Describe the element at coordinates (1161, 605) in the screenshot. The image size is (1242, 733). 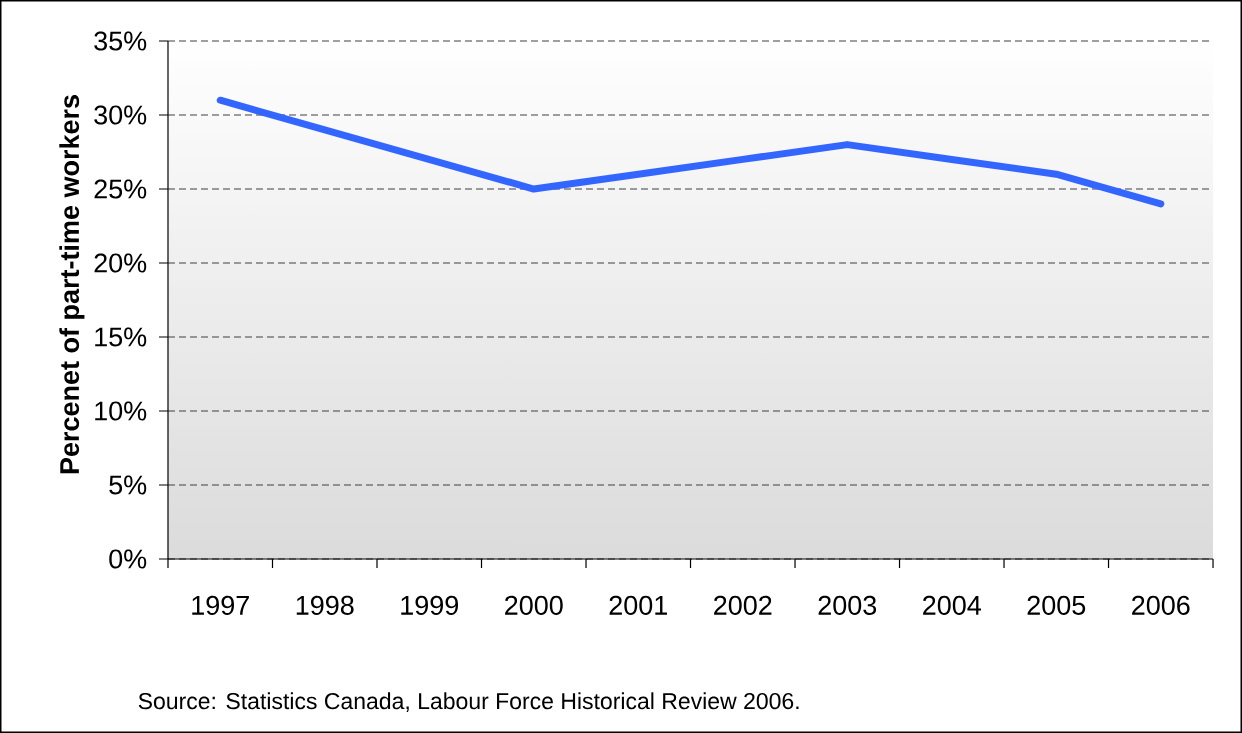
I see `x-tick-label: 2006` at that location.